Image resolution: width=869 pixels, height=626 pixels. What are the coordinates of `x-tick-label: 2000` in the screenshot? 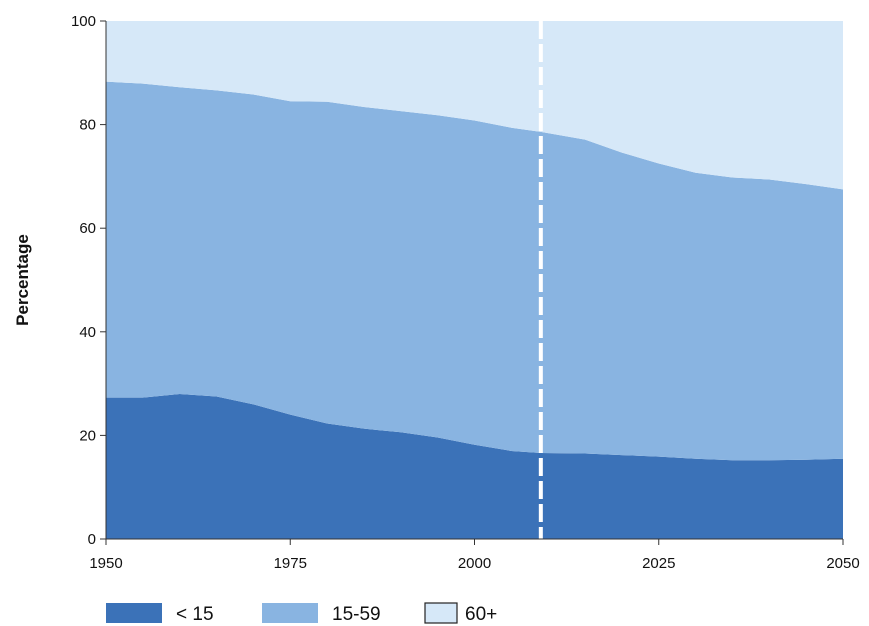 It's located at (474, 563).